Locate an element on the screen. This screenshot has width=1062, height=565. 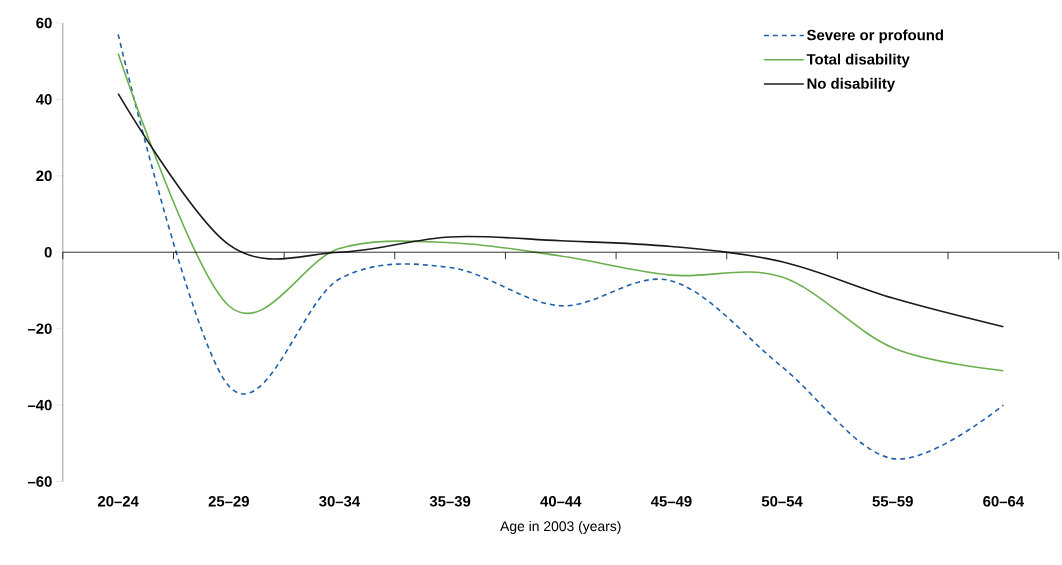
y-tick-label: 60 is located at coordinates (44, 23).